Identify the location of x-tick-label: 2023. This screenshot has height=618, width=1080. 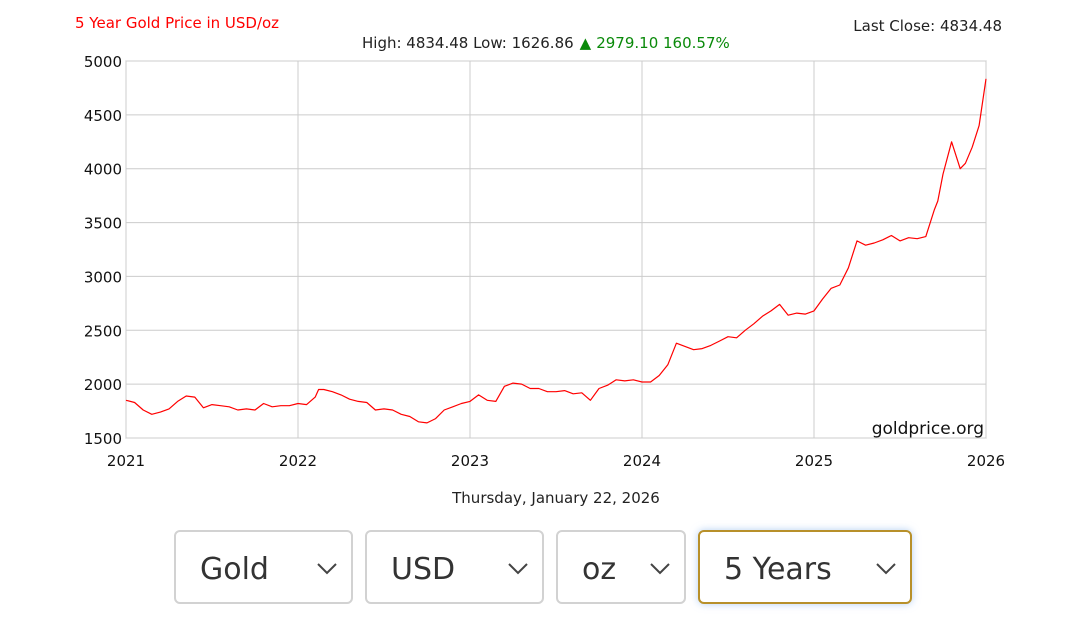
(470, 461).